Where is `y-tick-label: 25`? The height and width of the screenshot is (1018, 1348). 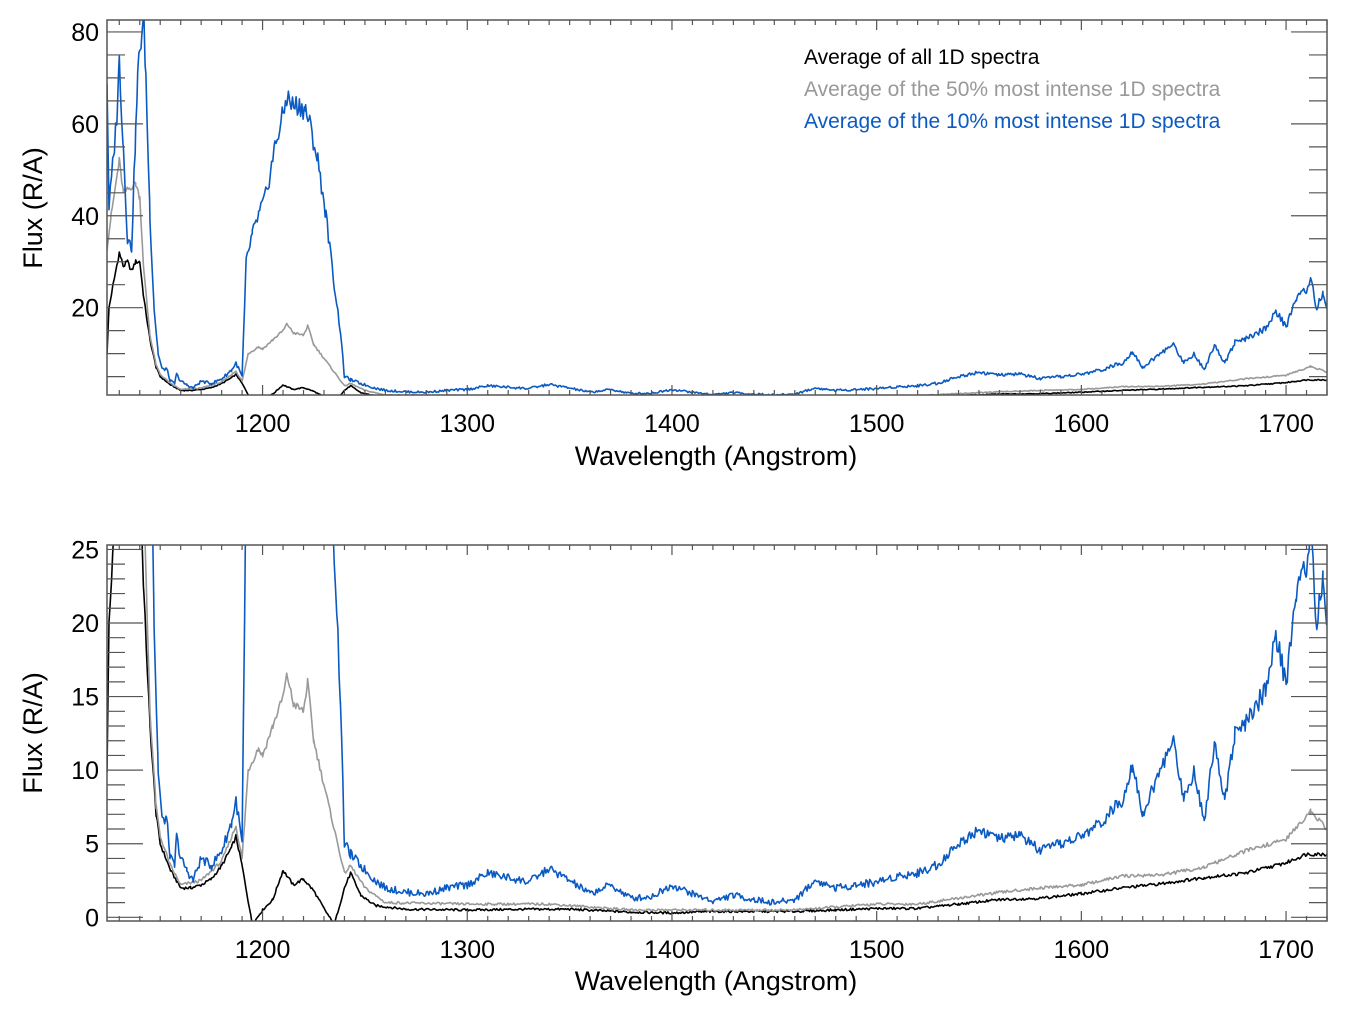
y-tick-label: 25 is located at coordinates (85, 550).